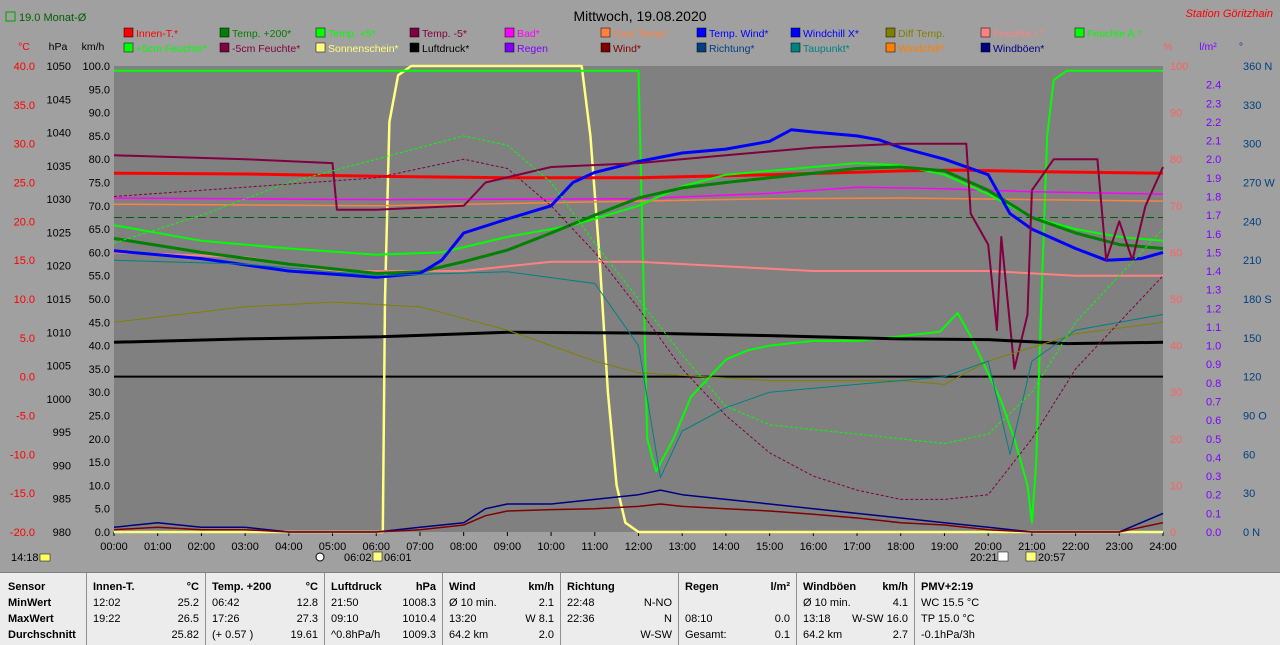 This screenshot has height=645, width=1280. I want to click on axis-tick-label: 1030, so click(59, 200).